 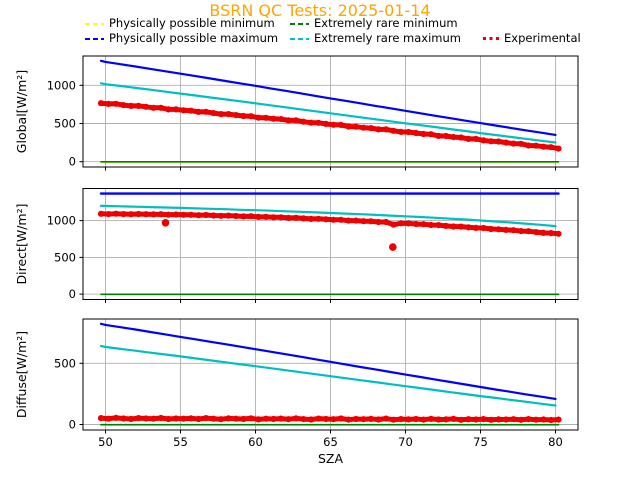 I want to click on x-tick-label: 70, so click(x=405, y=442).